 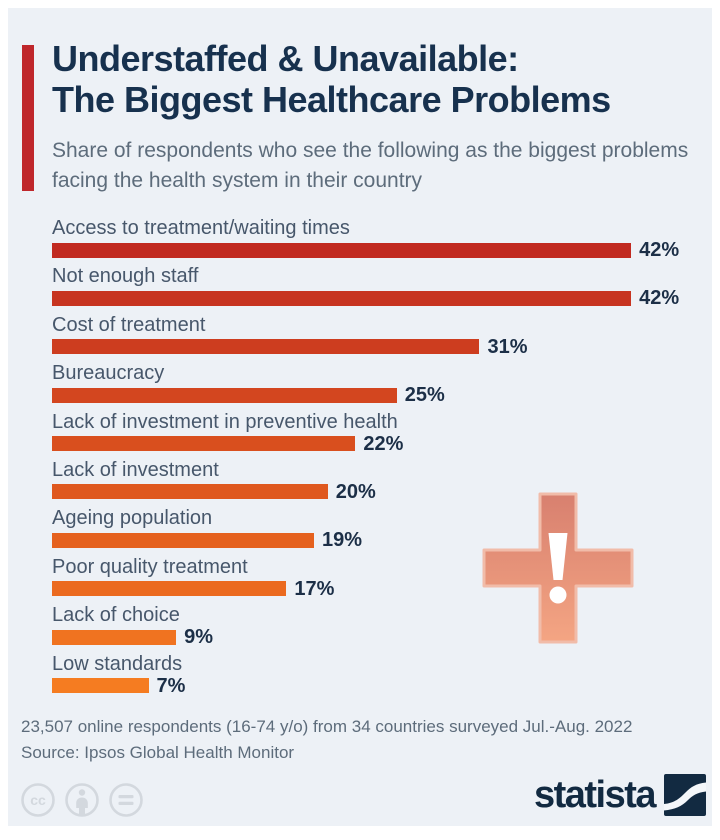 I want to click on chart-row: Bureaucracy 25%, so click(x=380, y=384).